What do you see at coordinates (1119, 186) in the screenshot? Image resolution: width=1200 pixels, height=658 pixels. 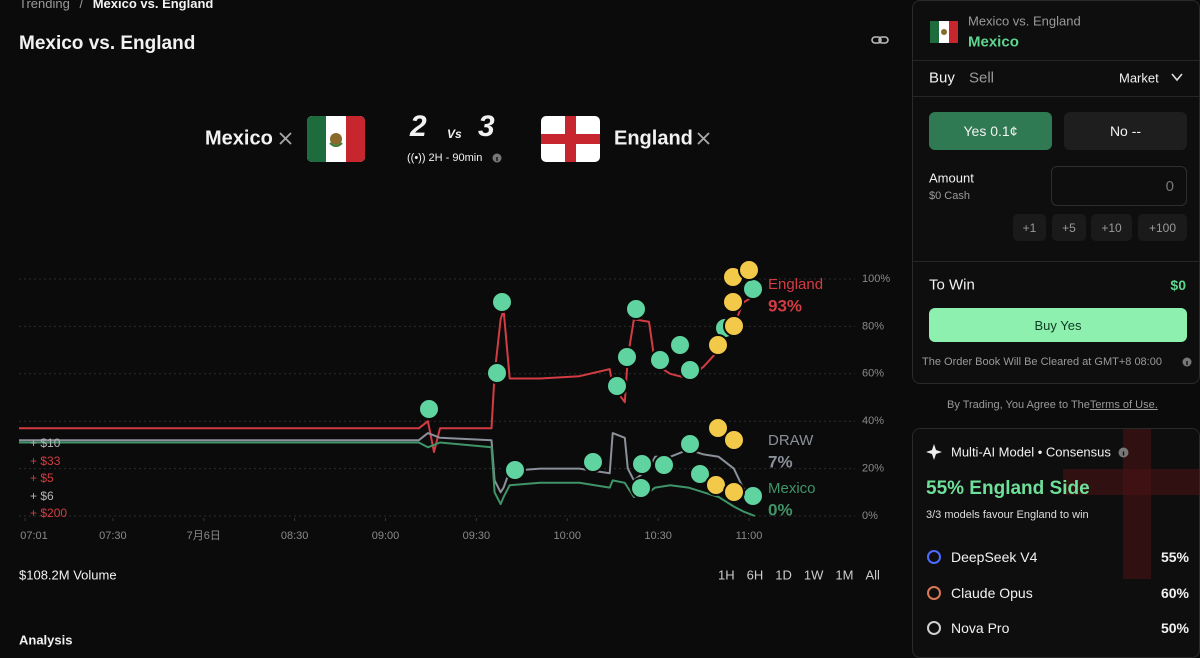 I see `amount-input: 0` at bounding box center [1119, 186].